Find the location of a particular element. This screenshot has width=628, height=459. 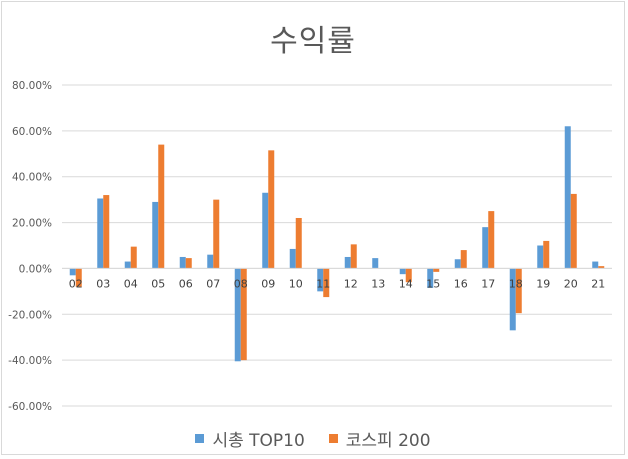

x-tick-label: 12 is located at coordinates (351, 283).